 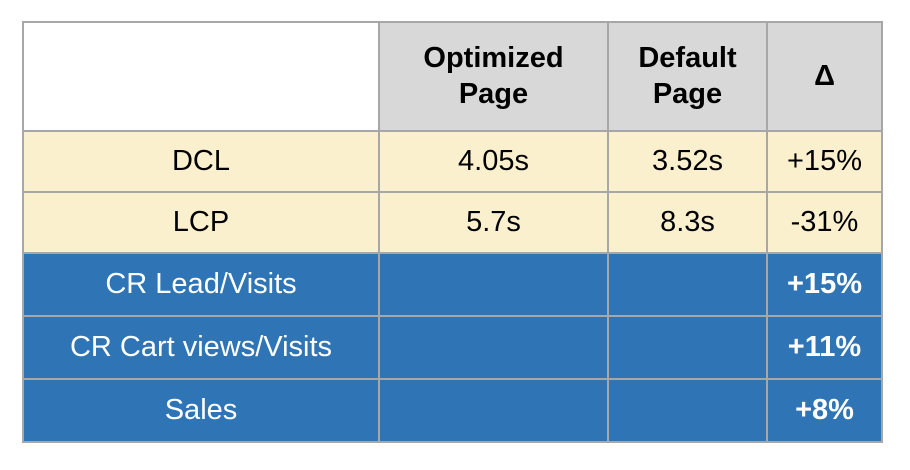 I want to click on header-corner-cell, so click(x=201, y=76).